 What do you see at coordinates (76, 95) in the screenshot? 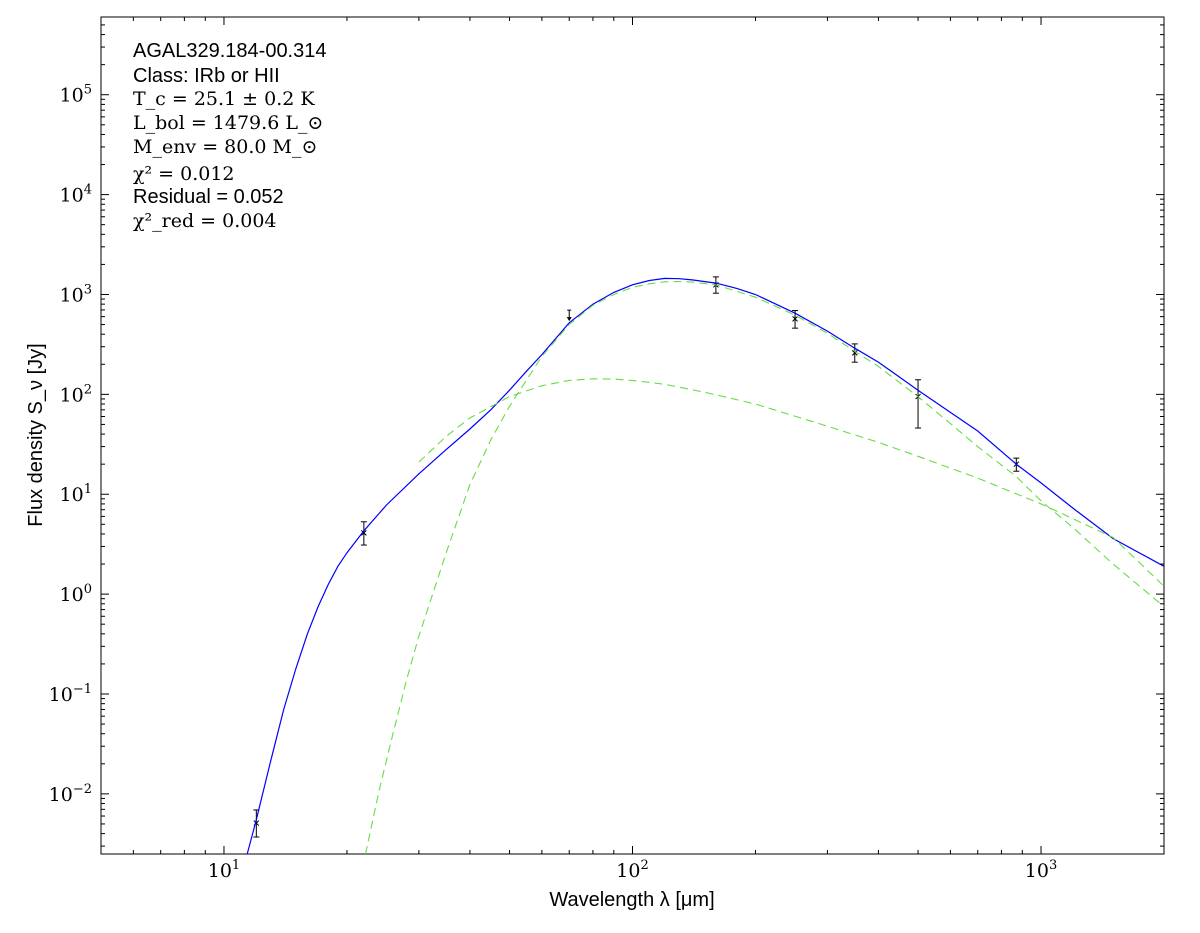
I see `y-tick-label: 10⁵` at bounding box center [76, 95].